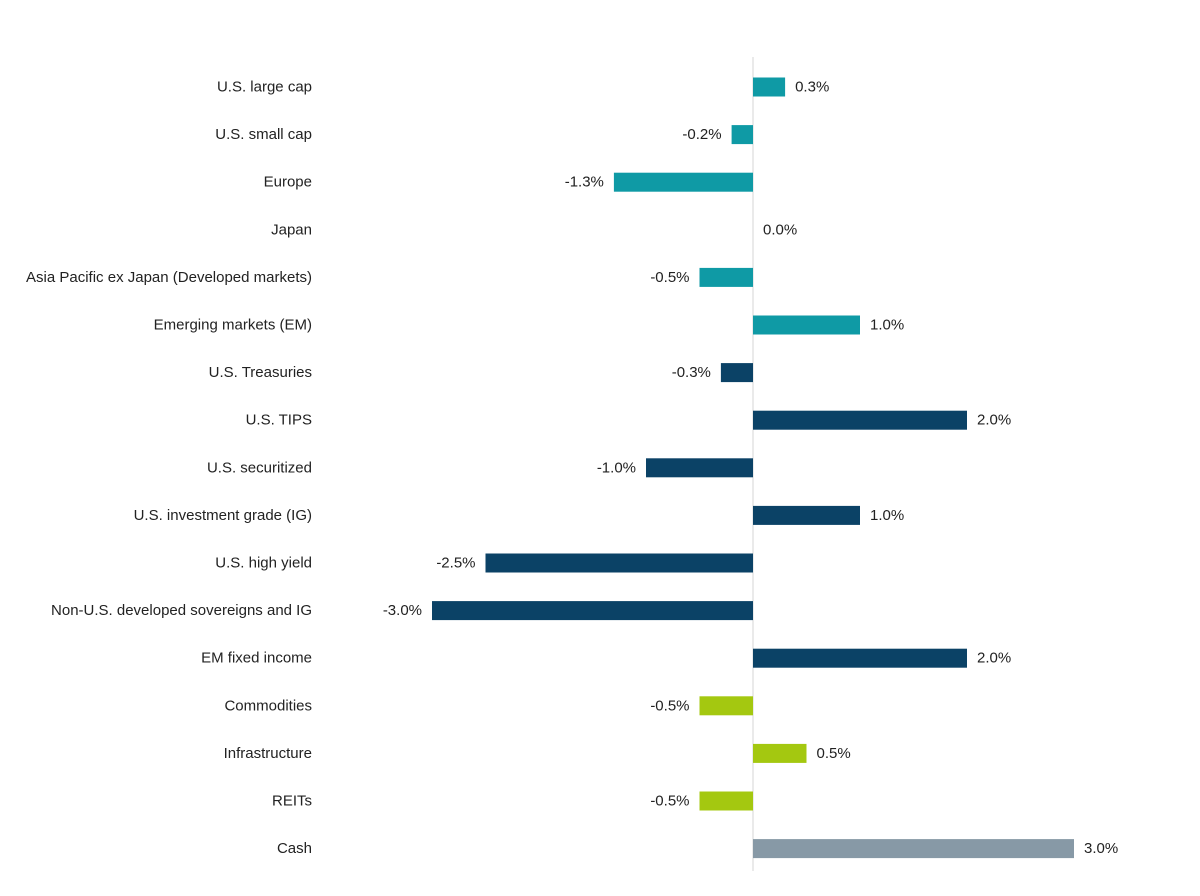 The width and height of the screenshot is (1200, 896). What do you see at coordinates (279, 420) in the screenshot?
I see `category-label: U.S. TIPS` at bounding box center [279, 420].